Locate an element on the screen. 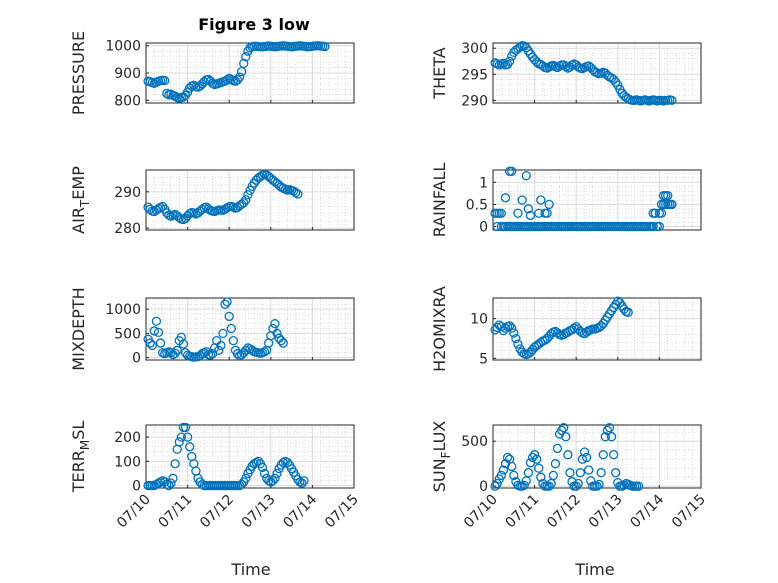 This screenshot has width=778, height=583. y-axis-label: AIRTEMP is located at coordinates (80, 200).